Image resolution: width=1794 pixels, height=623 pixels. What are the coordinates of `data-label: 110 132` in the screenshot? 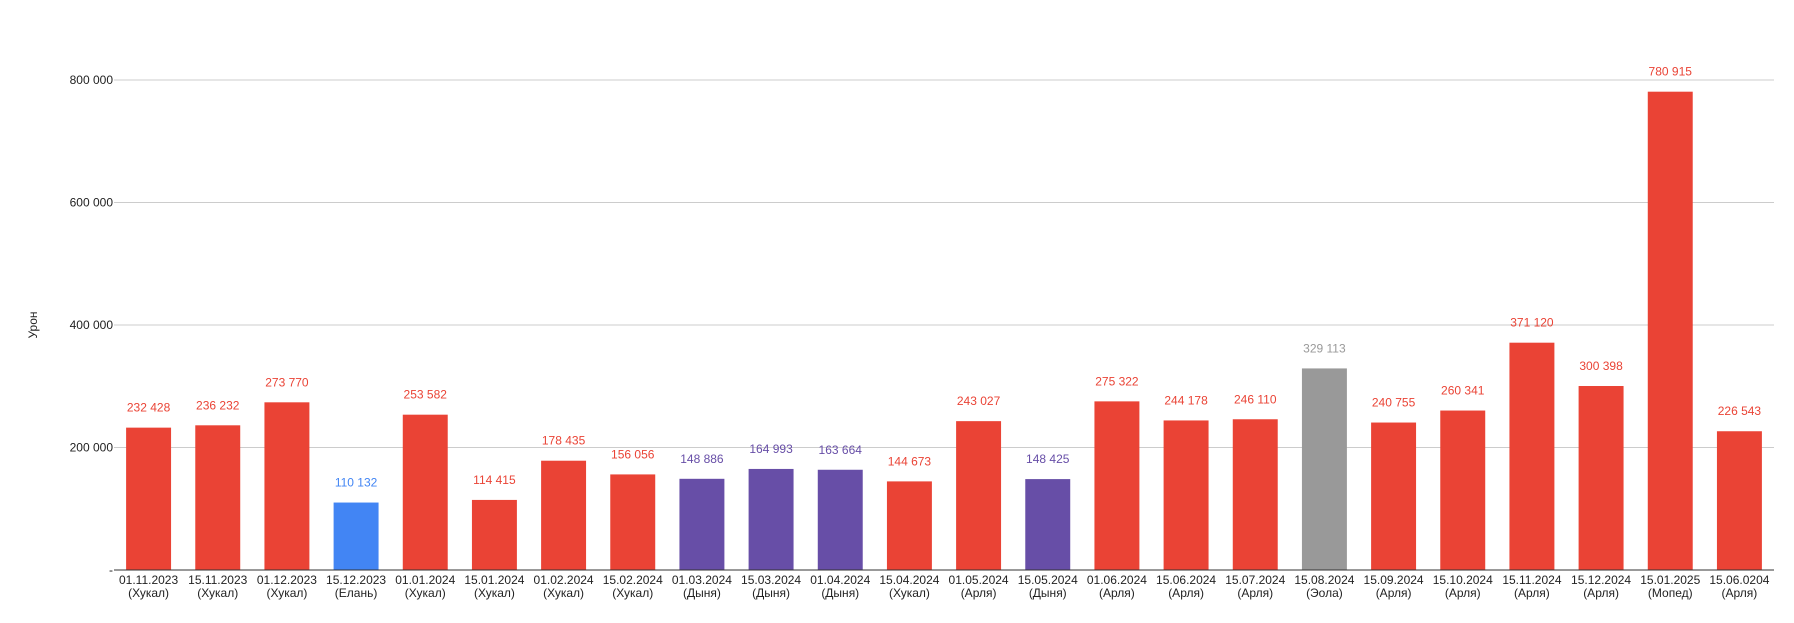 It's located at (356, 483).